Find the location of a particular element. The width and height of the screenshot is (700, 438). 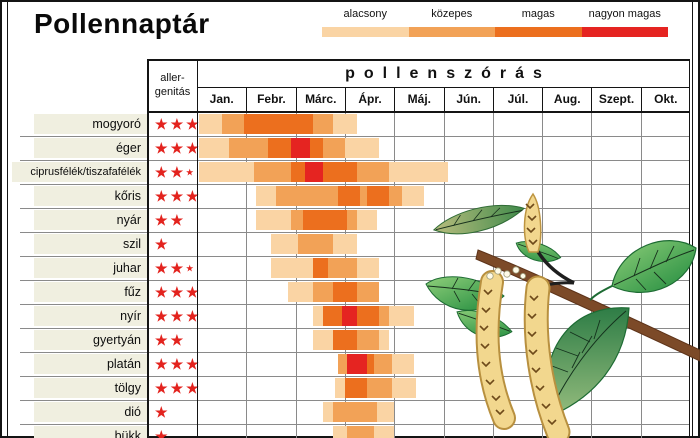

header-mid-line is located at coordinates (443, 87).